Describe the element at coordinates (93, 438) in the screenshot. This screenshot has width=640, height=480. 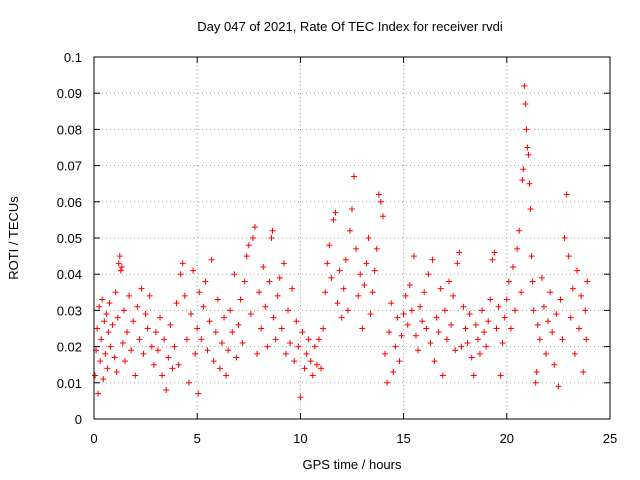
I see `x-tick-label: 0` at that location.